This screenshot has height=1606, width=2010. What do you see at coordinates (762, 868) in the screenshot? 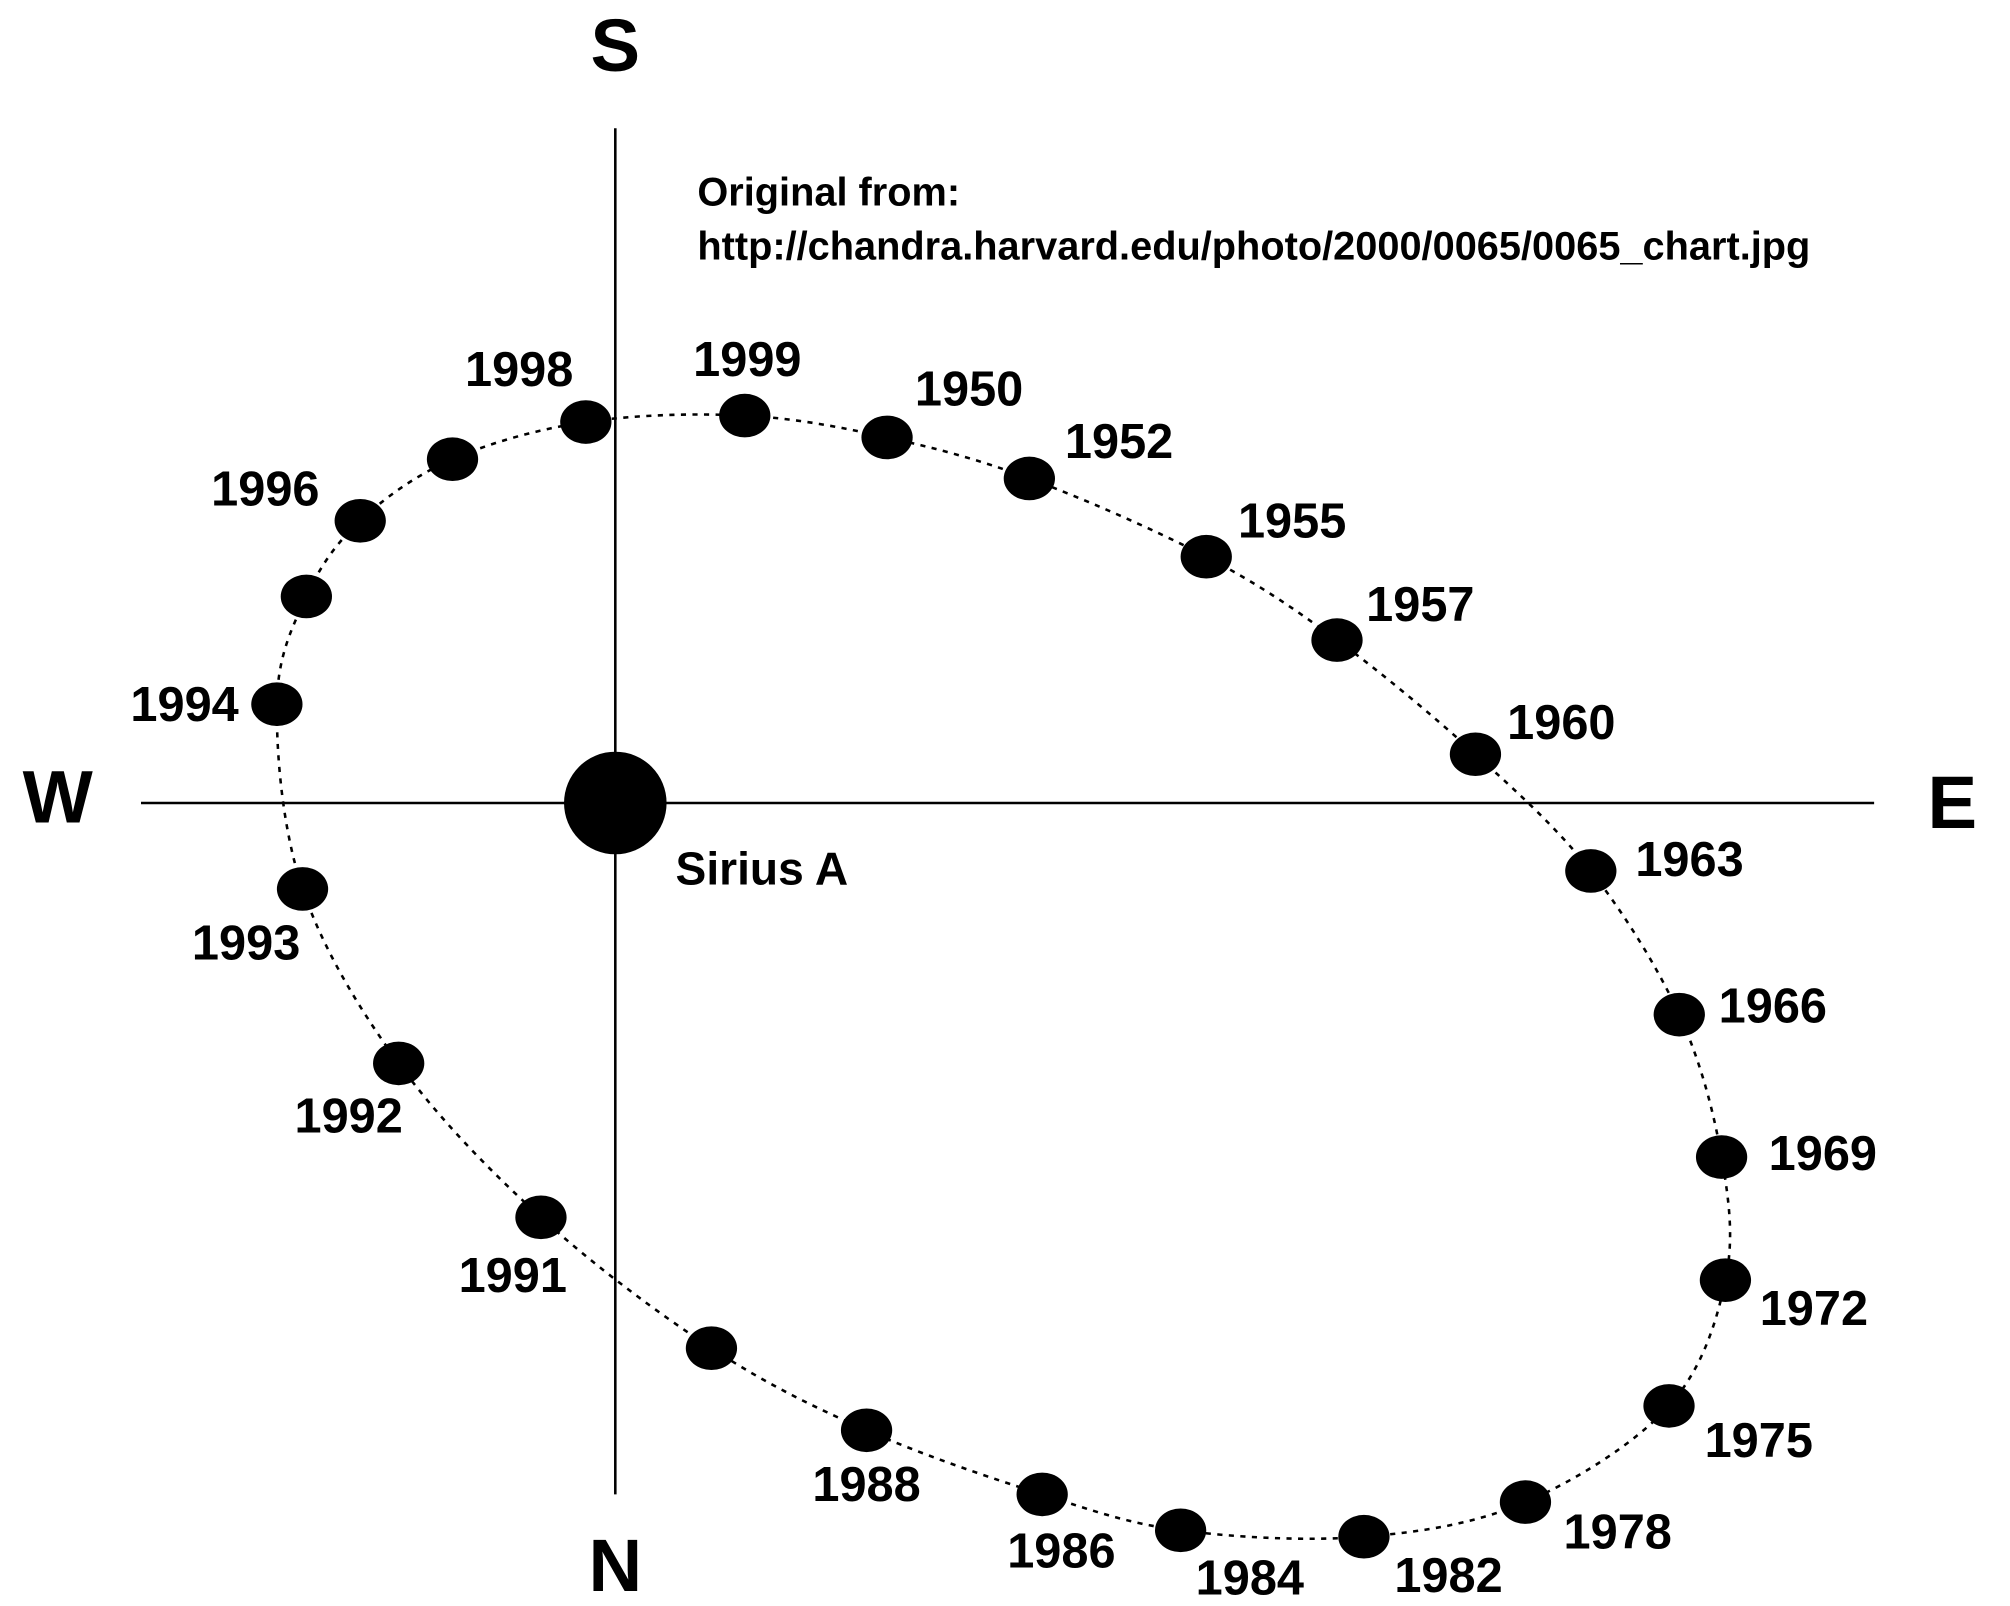
I see `star-label: Sirius A` at bounding box center [762, 868].